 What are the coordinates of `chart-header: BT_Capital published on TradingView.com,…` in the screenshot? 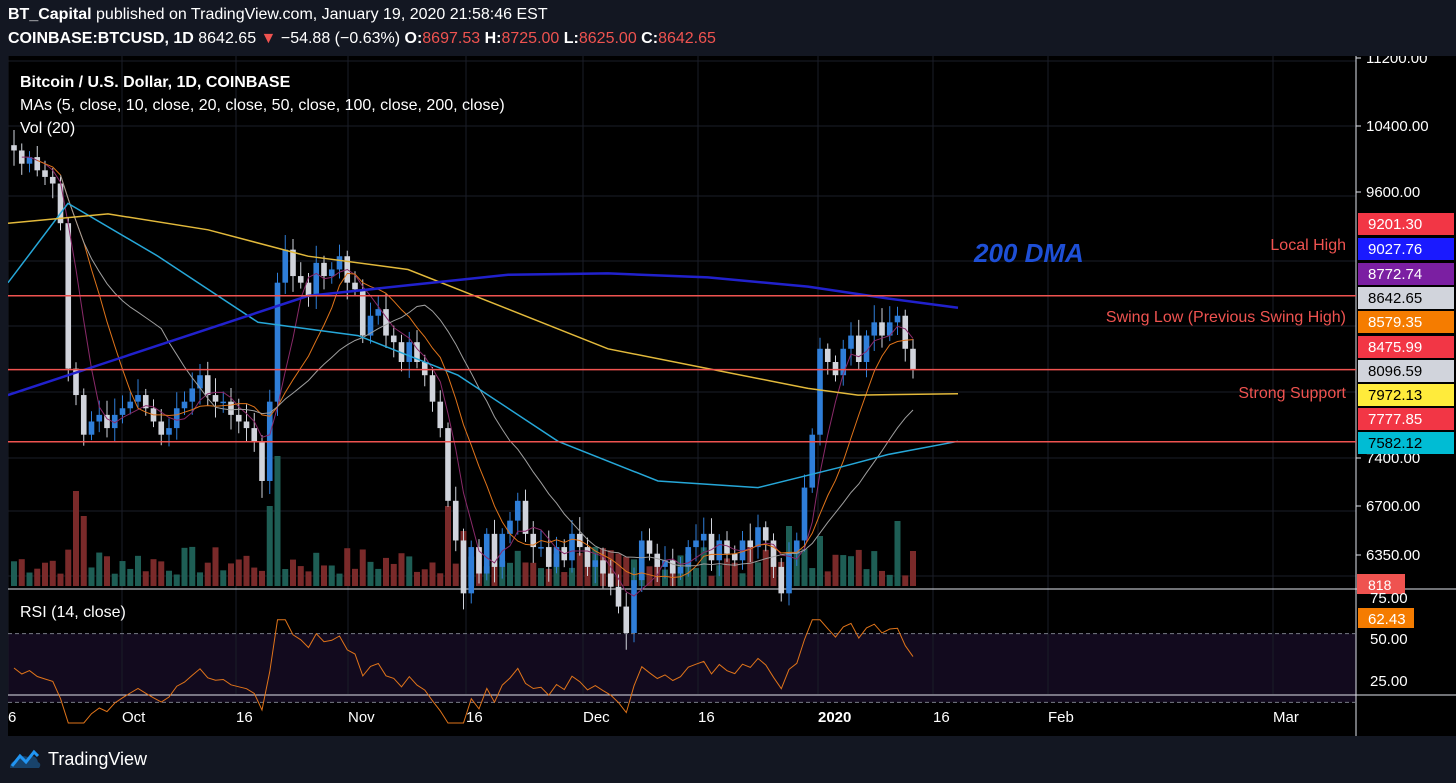 It's located at (728, 28).